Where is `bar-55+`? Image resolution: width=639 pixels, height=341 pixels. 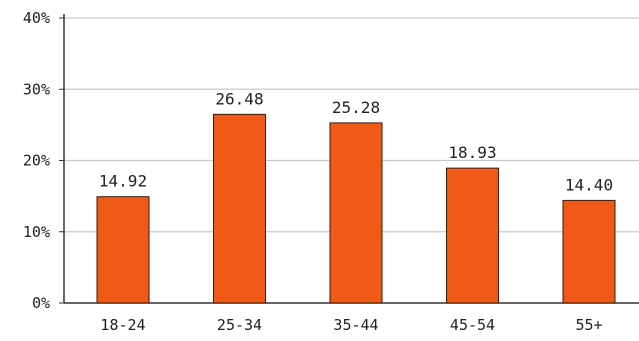 bar-55+ is located at coordinates (589, 251).